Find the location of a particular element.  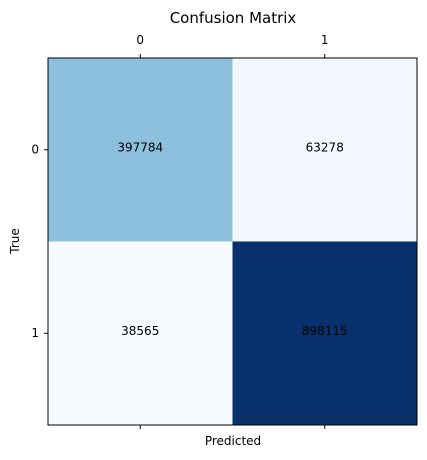

chart-title: Confusion Matrix is located at coordinates (233, 18).